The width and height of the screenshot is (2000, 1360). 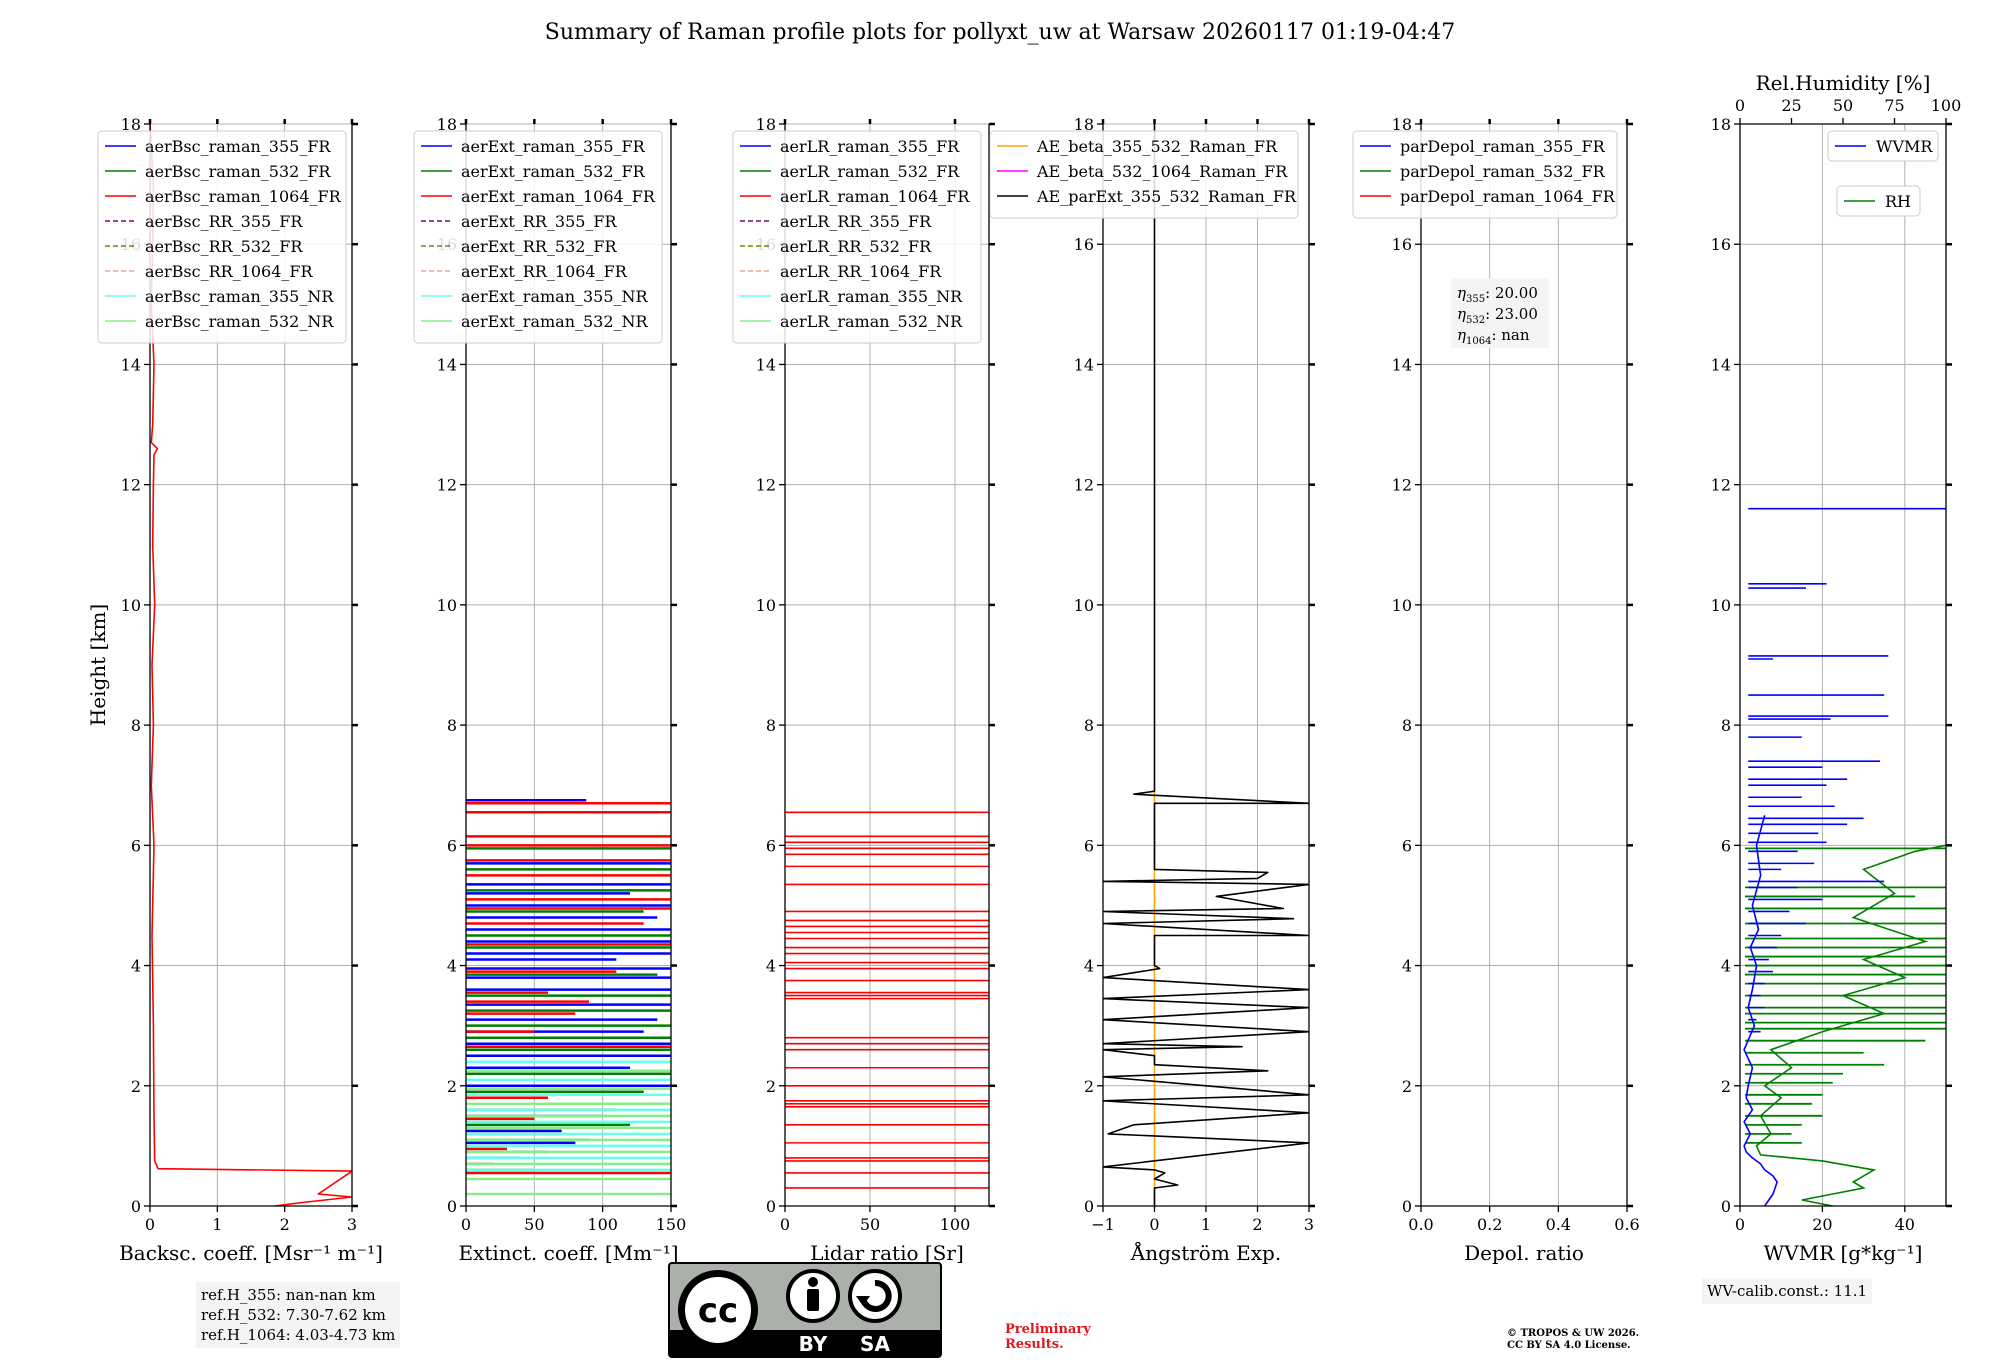 What do you see at coordinates (293, 1315) in the screenshot?
I see `ref-h-532: ref.H_532: 7.30-7.62 km` at bounding box center [293, 1315].